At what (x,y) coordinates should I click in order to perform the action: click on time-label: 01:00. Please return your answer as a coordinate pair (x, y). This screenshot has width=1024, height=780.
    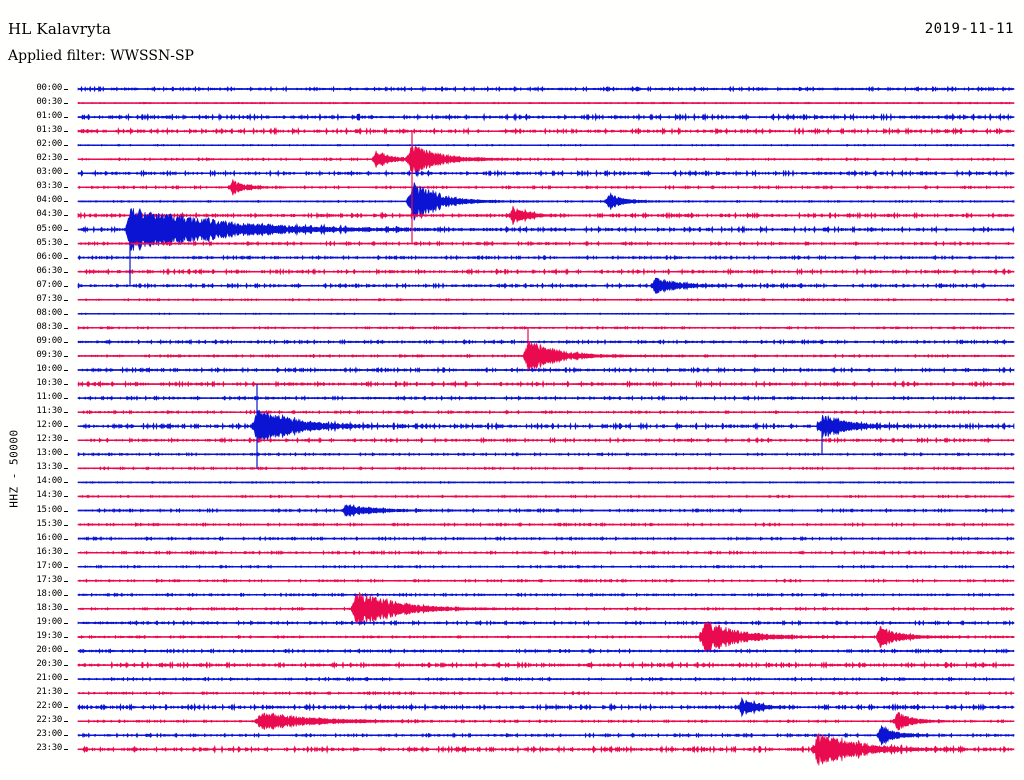
    Looking at the image, I should click on (49, 116).